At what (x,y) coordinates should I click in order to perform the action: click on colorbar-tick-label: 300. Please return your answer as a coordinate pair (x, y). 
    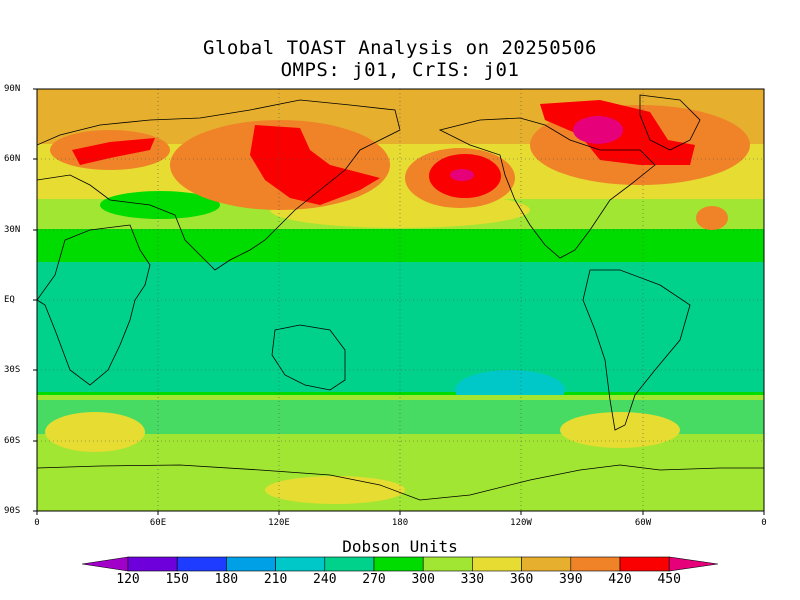
    Looking at the image, I should click on (423, 579).